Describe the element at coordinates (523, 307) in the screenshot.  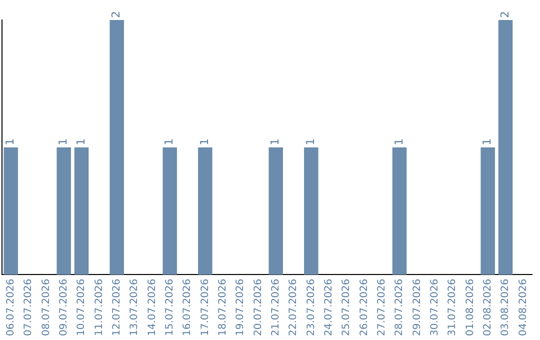
I see `x-tick-label: 04.08.2026` at that location.